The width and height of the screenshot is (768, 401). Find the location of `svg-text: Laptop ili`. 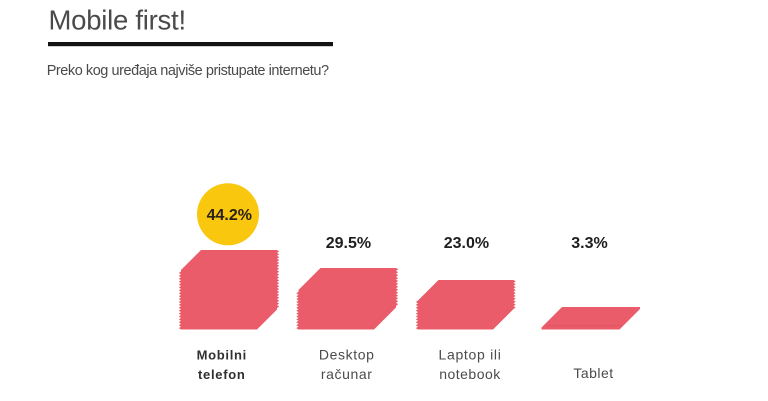

svg-text: Laptop ili is located at coordinates (469, 355).